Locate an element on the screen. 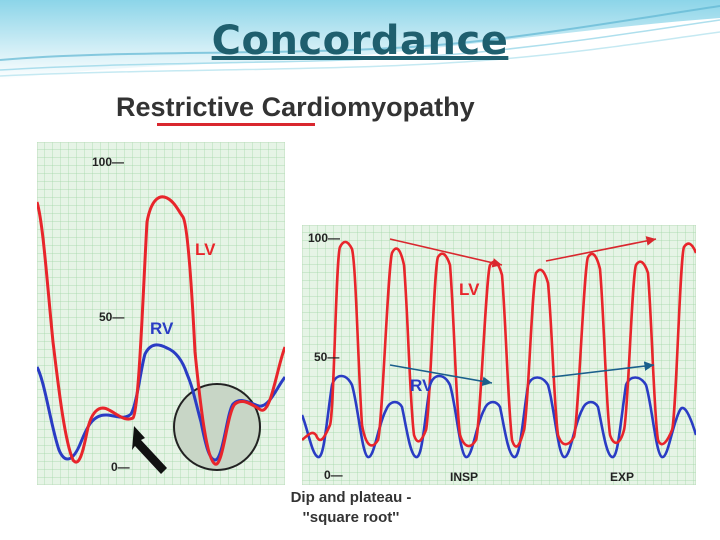  right-tick-0: 0— is located at coordinates (333, 475).